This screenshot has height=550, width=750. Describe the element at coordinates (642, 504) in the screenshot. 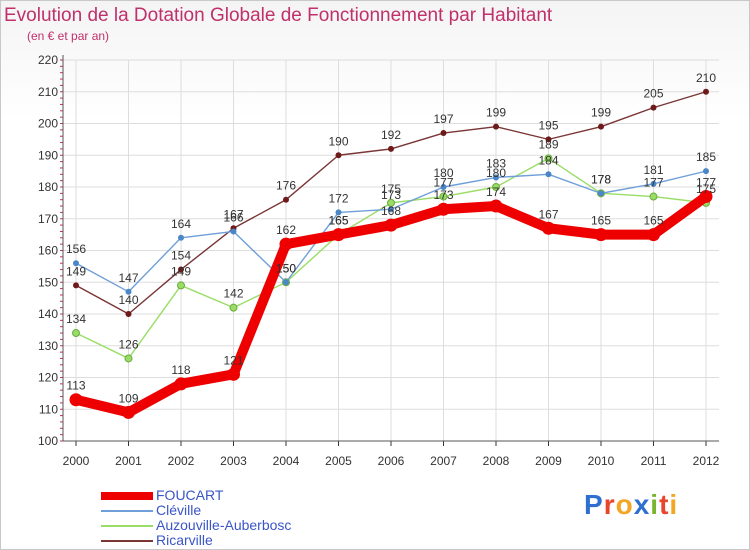

I see `logo-letter: x` at that location.